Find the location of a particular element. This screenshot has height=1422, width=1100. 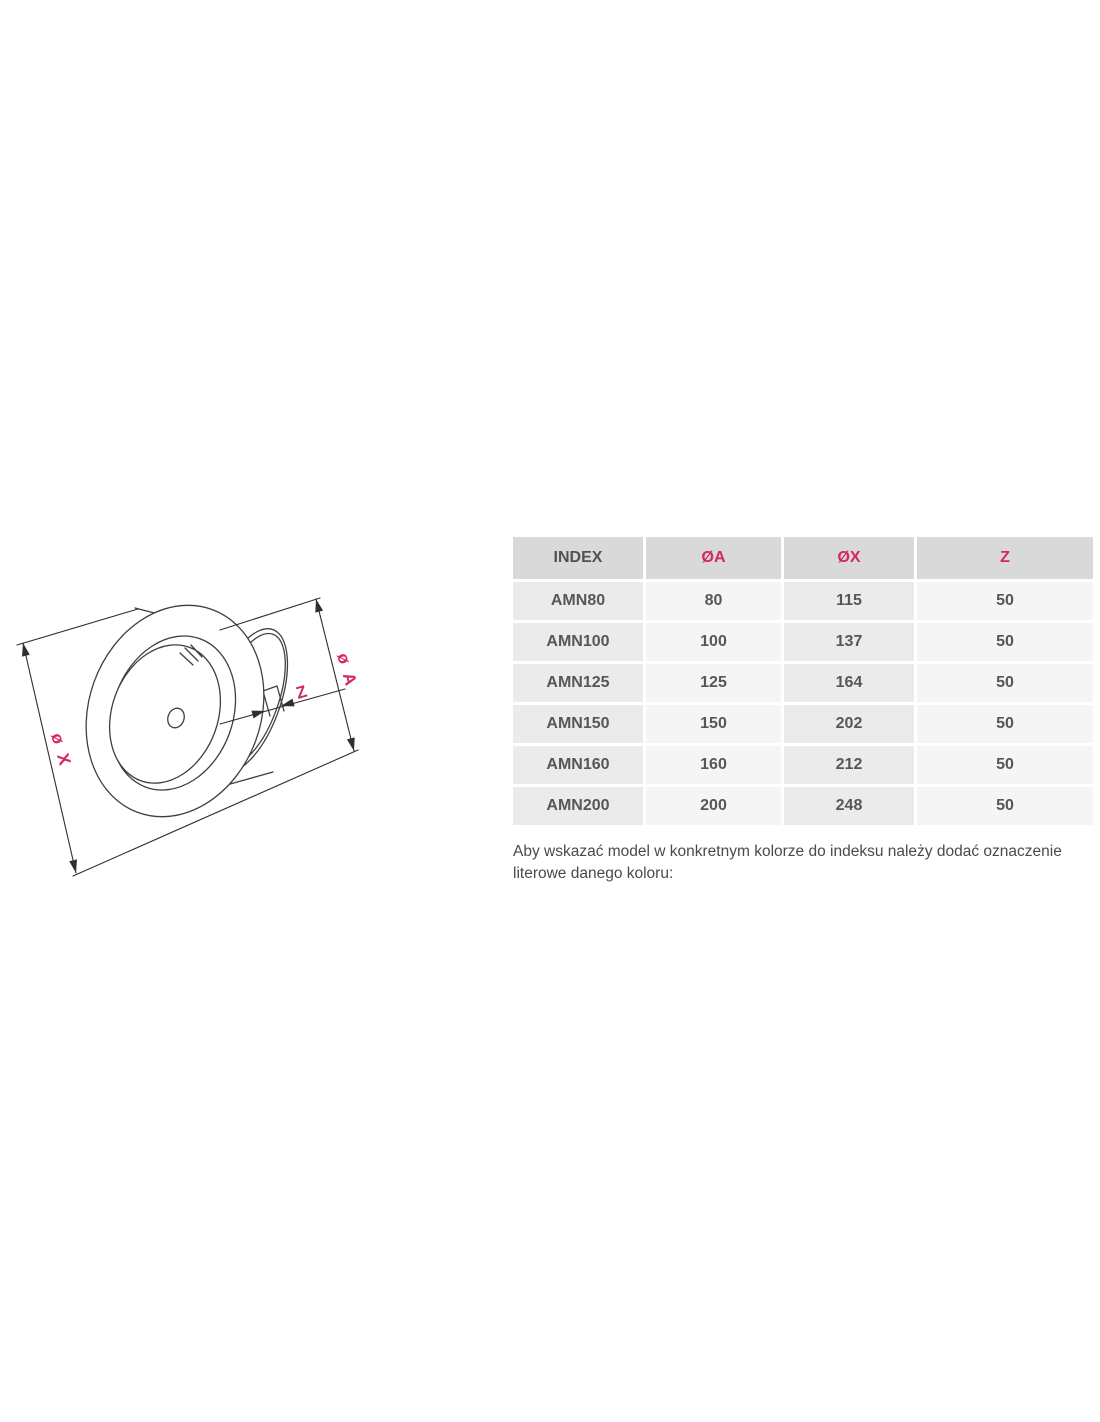

spec-table-header-index: INDEX is located at coordinates (578, 558).